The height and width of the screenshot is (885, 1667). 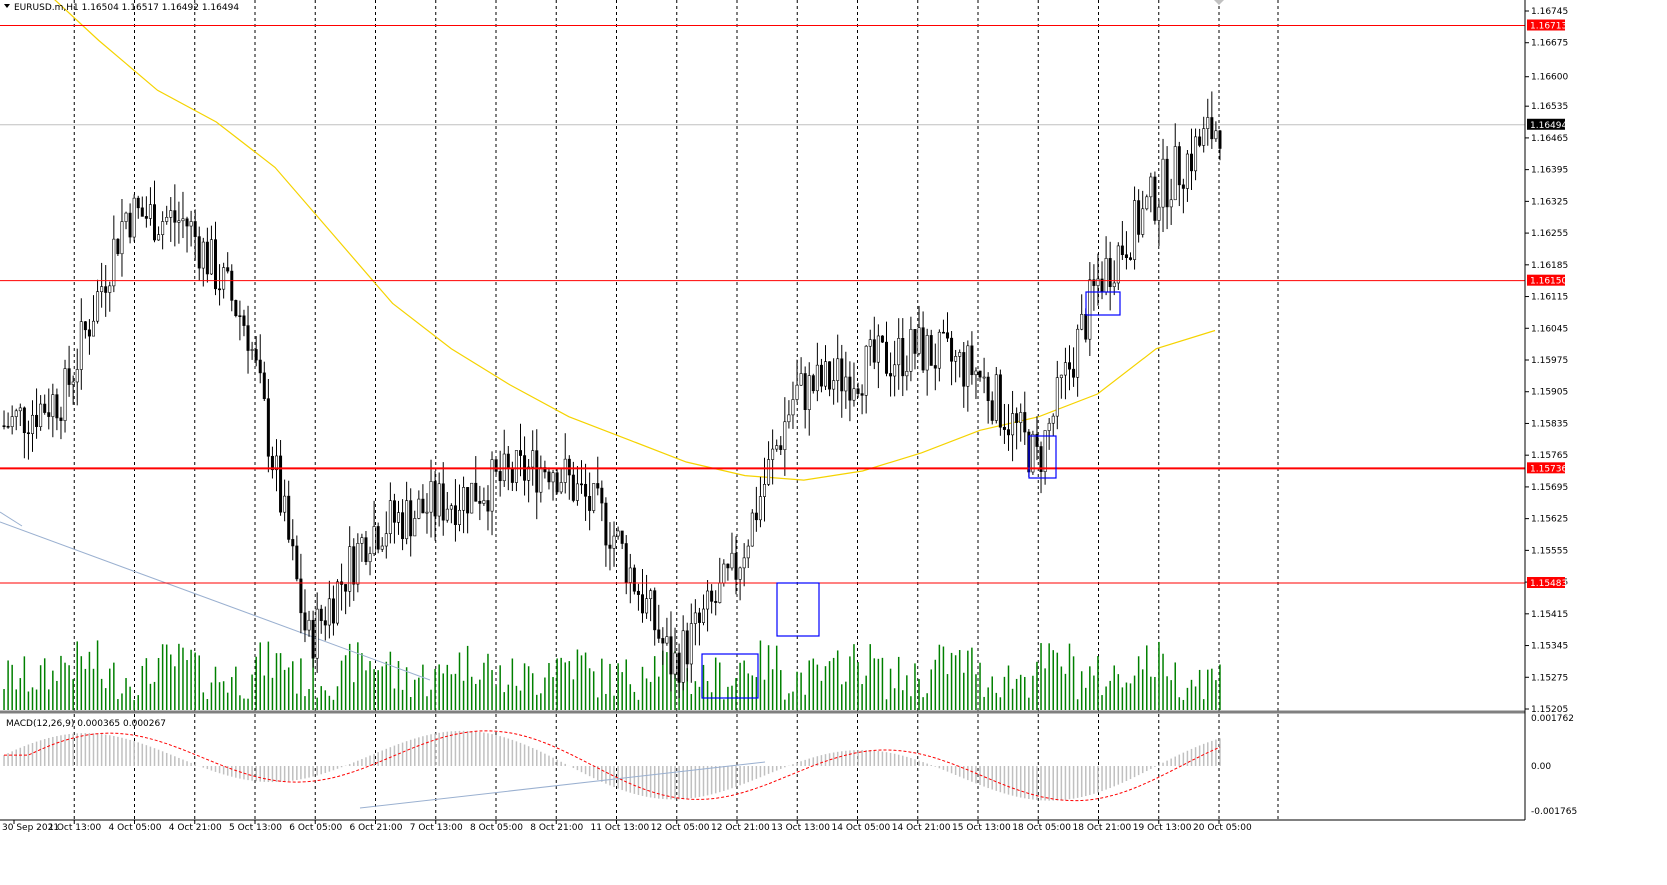 What do you see at coordinates (1548, 27) in the screenshot?
I see `price-tag-label: 1.16713` at bounding box center [1548, 27].